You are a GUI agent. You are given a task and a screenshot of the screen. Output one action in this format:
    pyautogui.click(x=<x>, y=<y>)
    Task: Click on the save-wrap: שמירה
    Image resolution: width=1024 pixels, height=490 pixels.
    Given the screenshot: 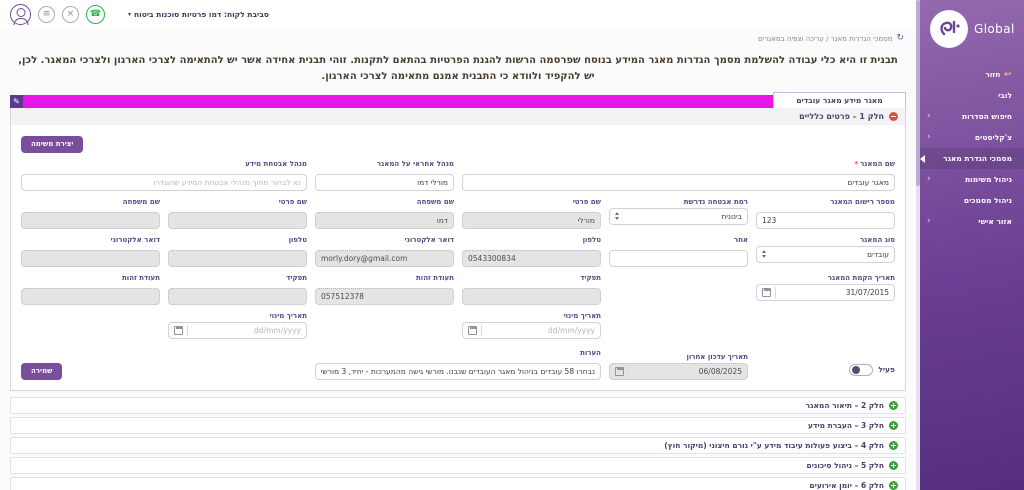 What is the action you would take?
    pyautogui.click(x=42, y=369)
    